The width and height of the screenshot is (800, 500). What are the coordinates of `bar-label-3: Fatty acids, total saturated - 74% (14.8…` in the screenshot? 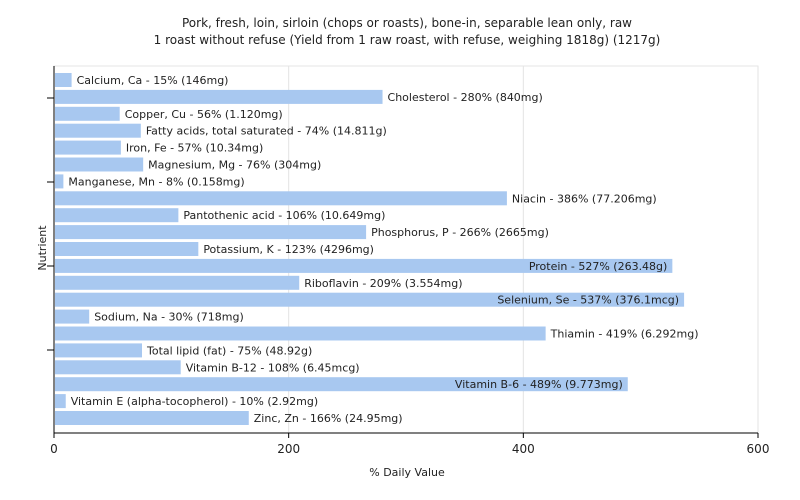 It's located at (266, 131).